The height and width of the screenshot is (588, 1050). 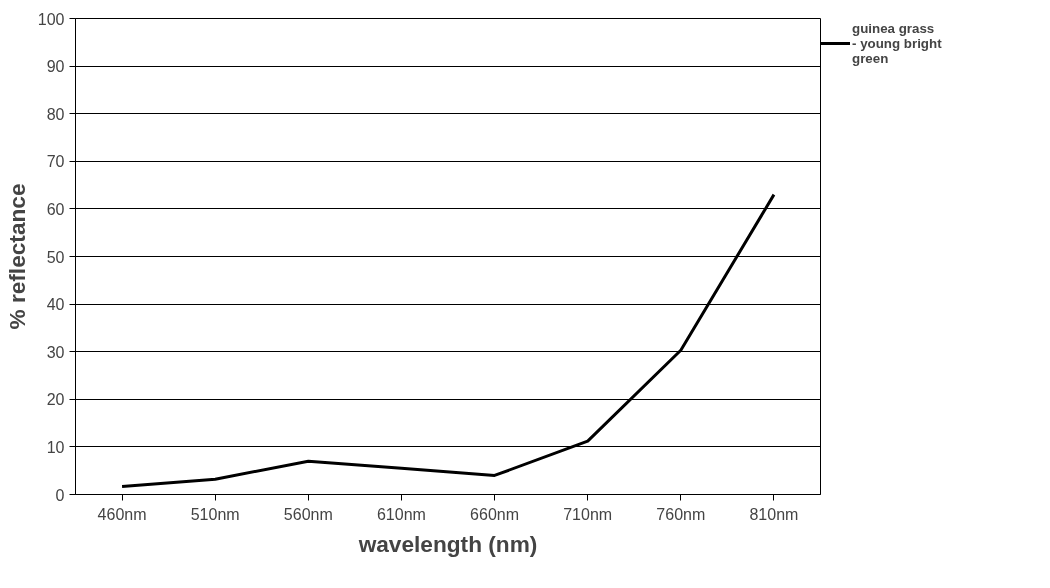 What do you see at coordinates (60, 495) in the screenshot?
I see `y-tick-label: 0` at bounding box center [60, 495].